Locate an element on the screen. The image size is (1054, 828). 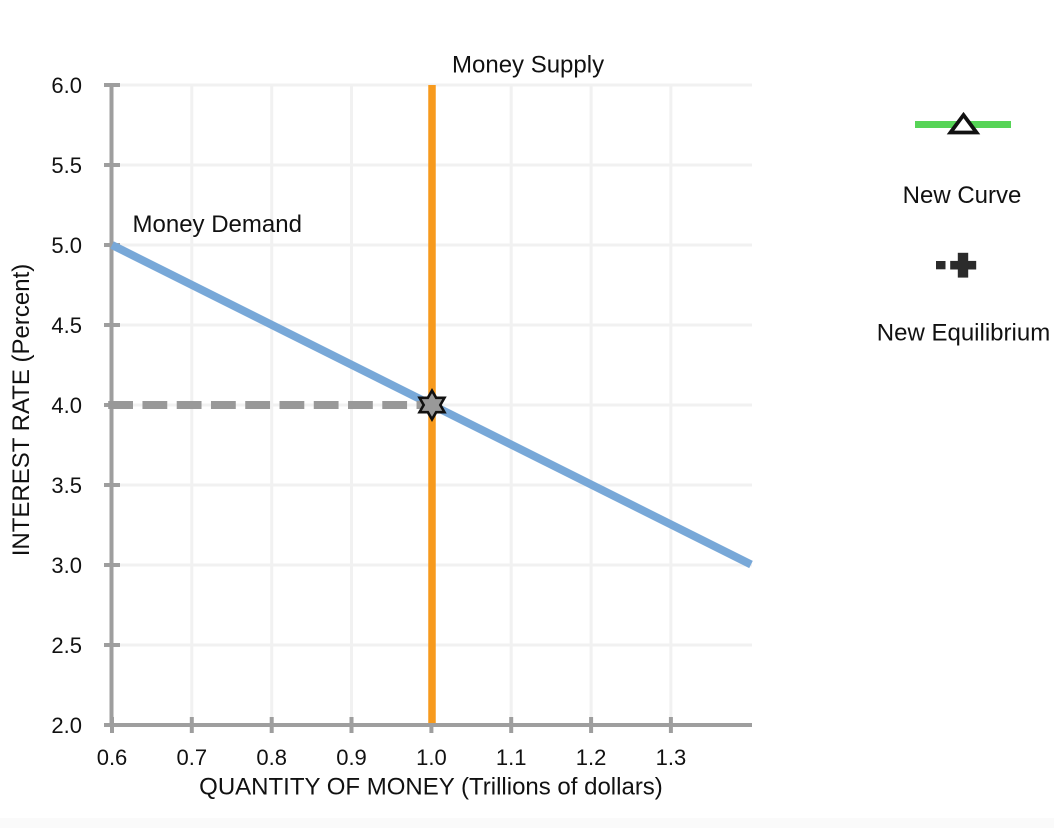
svg-text: 3.0 is located at coordinates (66, 565).